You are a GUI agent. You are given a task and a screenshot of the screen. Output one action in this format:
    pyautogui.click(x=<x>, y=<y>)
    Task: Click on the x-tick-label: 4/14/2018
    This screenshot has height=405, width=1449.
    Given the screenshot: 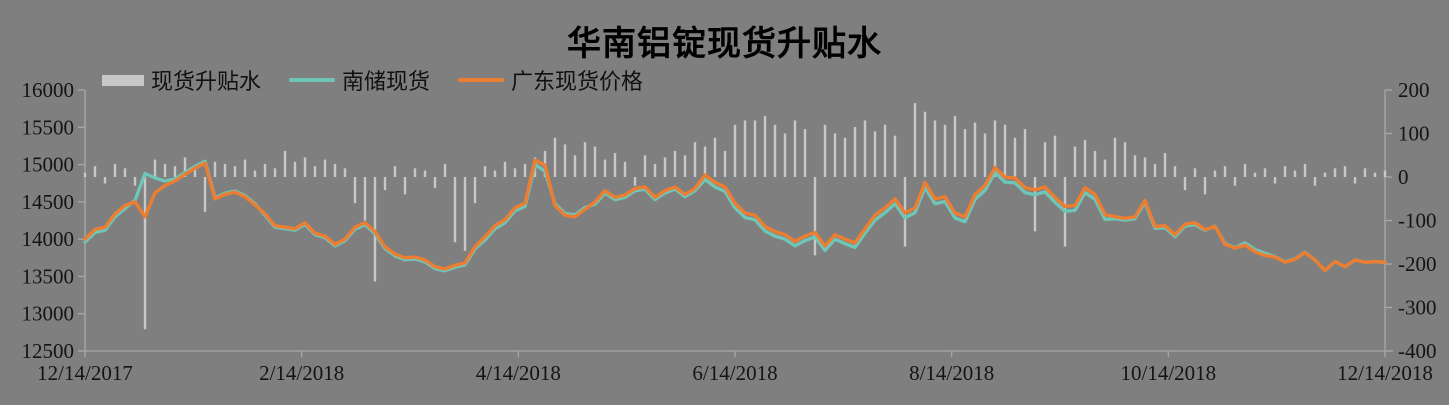 What is the action you would take?
    pyautogui.click(x=518, y=373)
    